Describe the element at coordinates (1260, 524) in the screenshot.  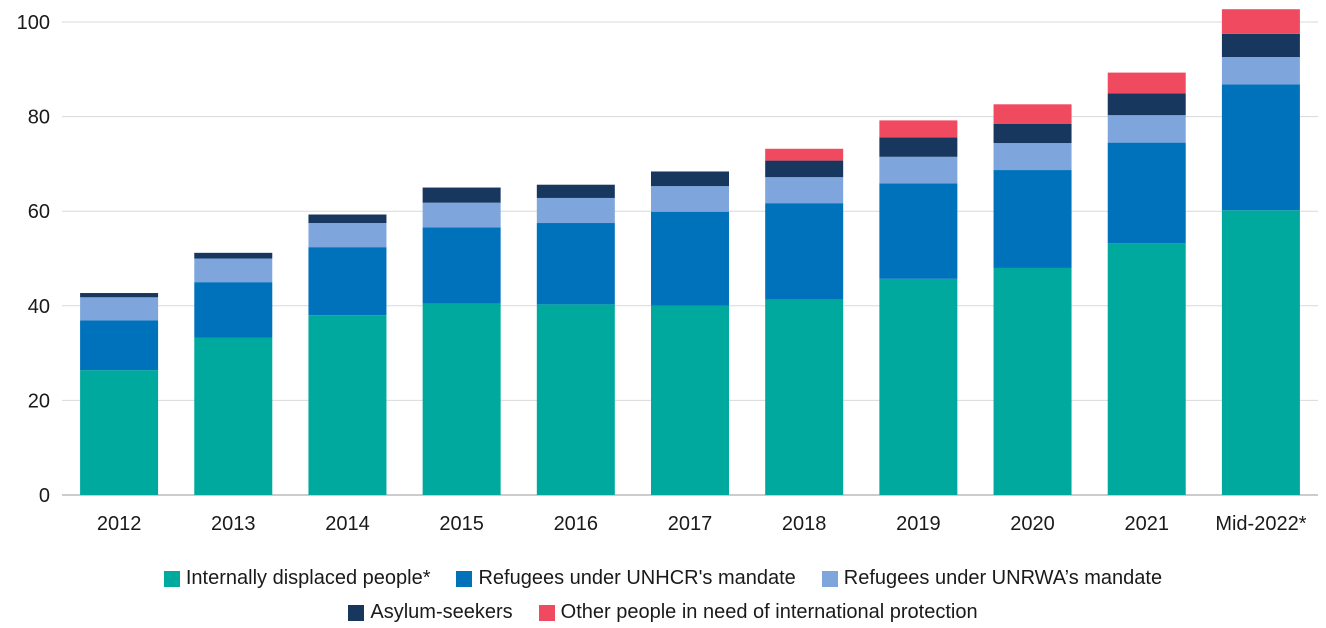
I see `x-tick-label: Mid-2022*` at that location.